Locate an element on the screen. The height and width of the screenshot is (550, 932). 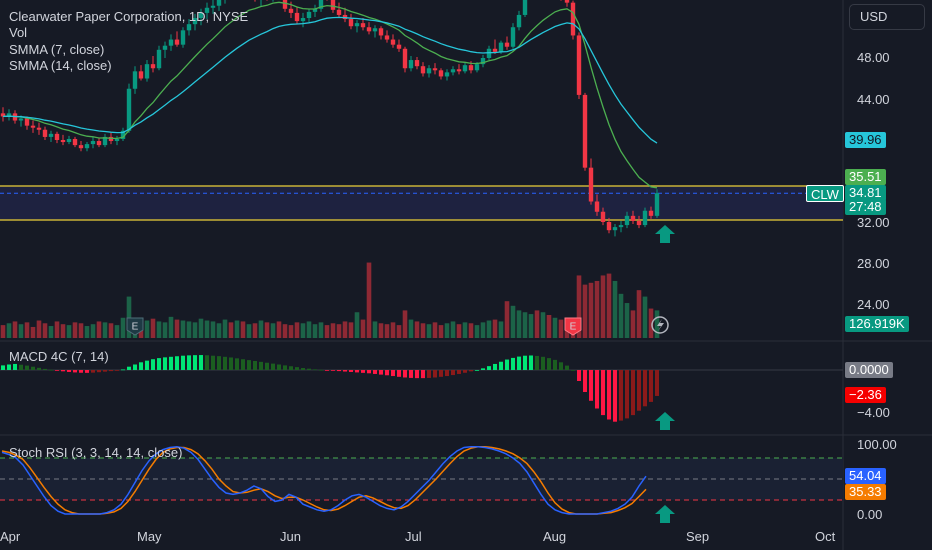
time-label-may: May is located at coordinates (149, 536).